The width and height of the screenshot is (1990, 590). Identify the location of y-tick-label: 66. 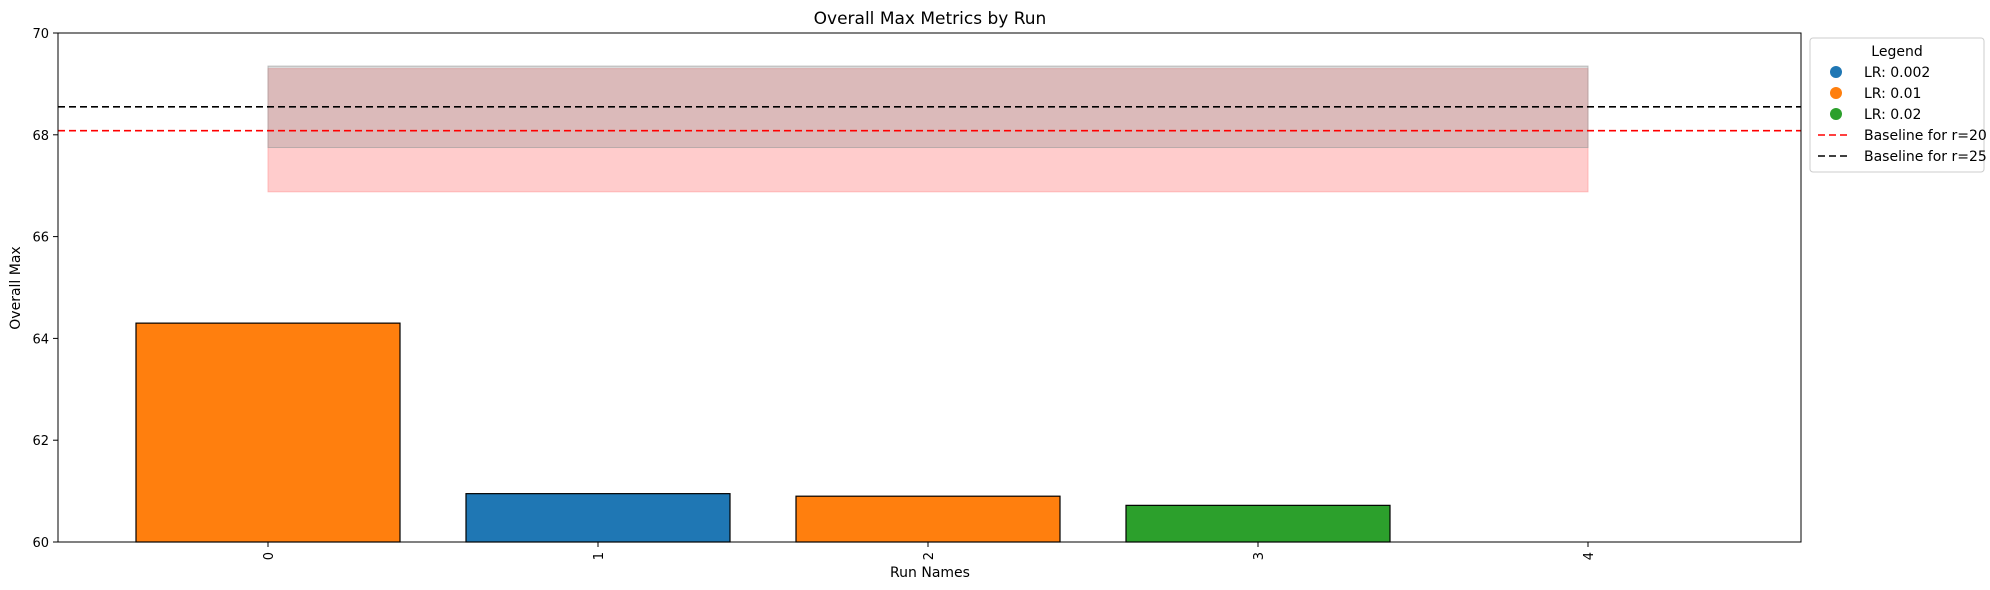
(40, 238).